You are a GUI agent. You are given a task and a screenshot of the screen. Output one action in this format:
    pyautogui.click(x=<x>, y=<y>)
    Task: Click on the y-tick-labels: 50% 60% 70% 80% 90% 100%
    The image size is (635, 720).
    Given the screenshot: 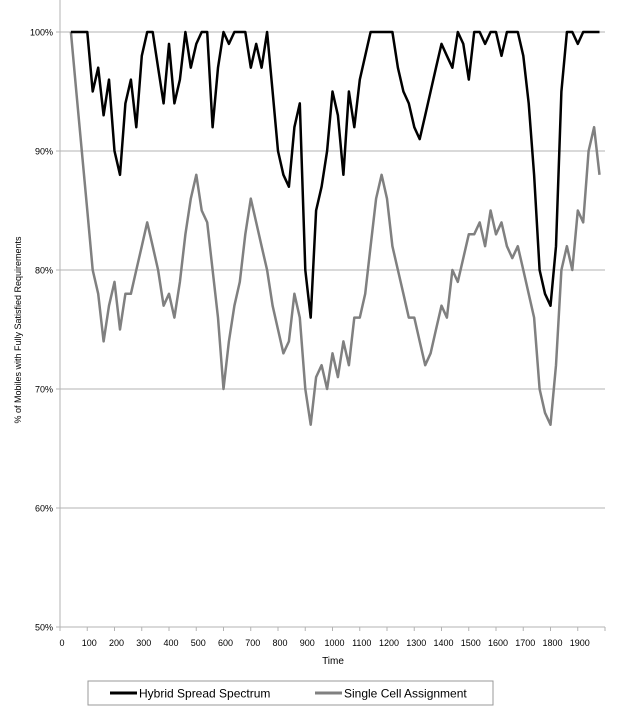 What is the action you would take?
    pyautogui.click(x=41, y=330)
    